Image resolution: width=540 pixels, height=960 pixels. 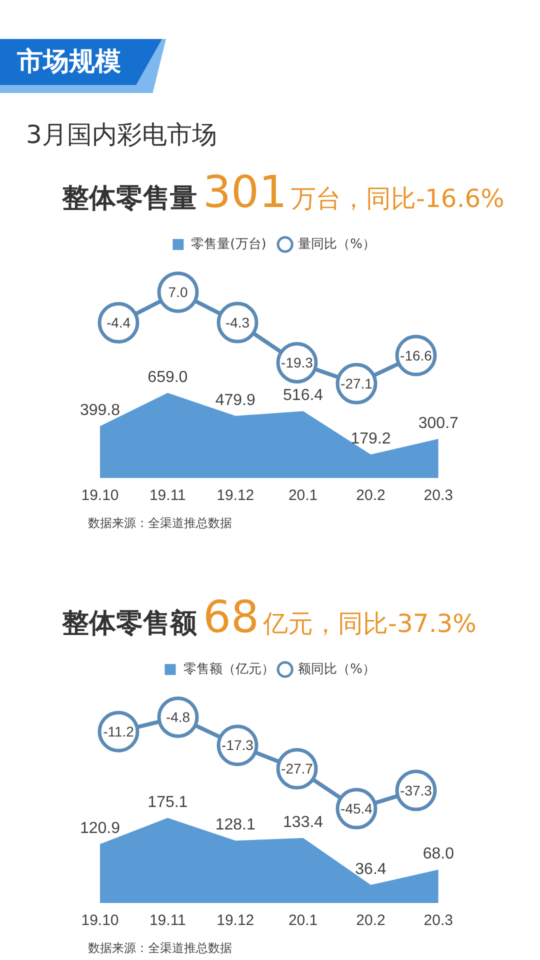 What do you see at coordinates (100, 828) in the screenshot?
I see `data-label: 120.9` at bounding box center [100, 828].